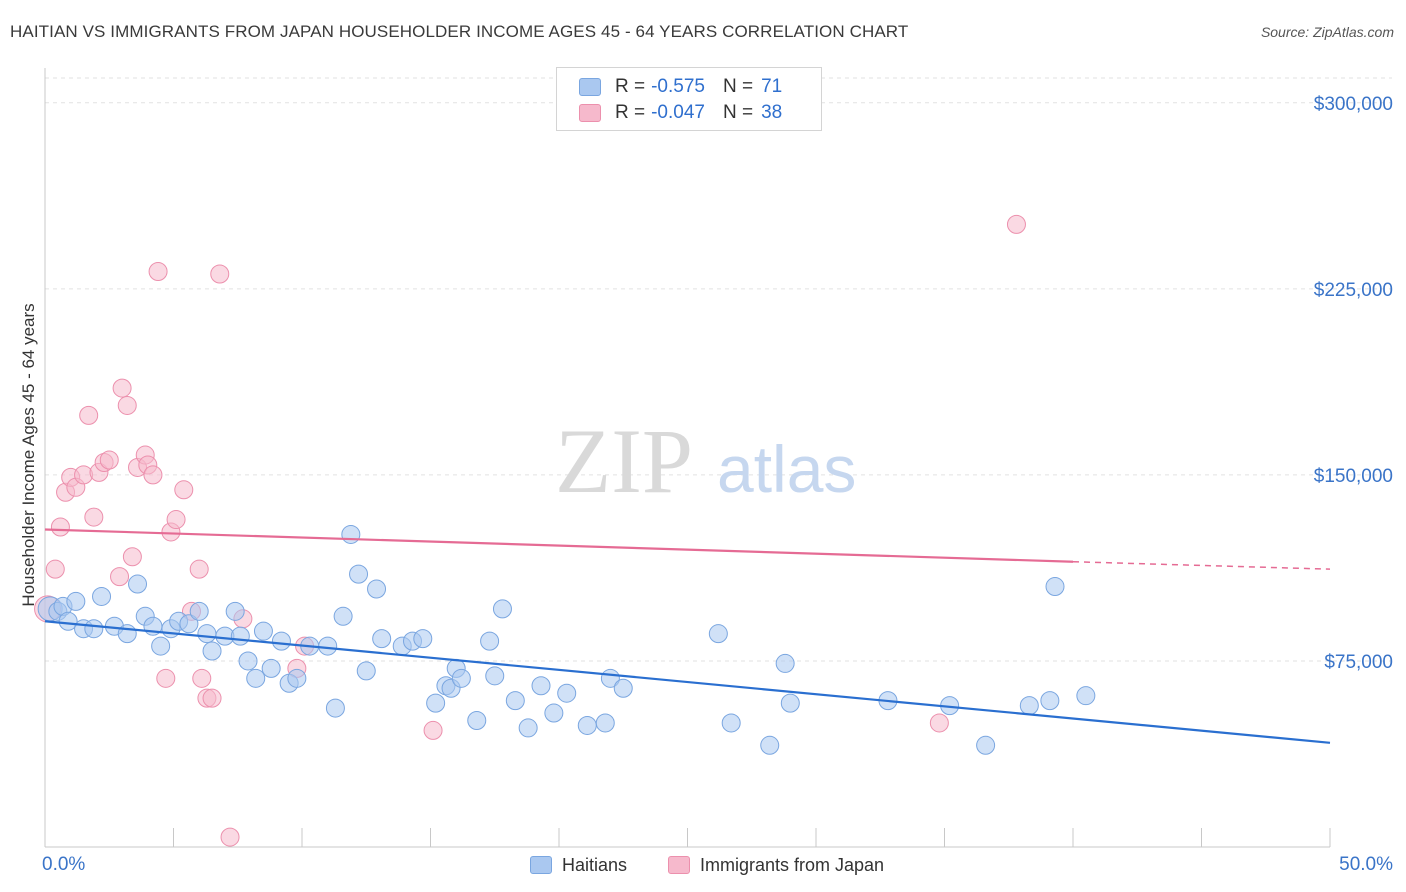  Describe the element at coordinates (772, 86) in the screenshot. I see `legend-n-value: 71` at that location.